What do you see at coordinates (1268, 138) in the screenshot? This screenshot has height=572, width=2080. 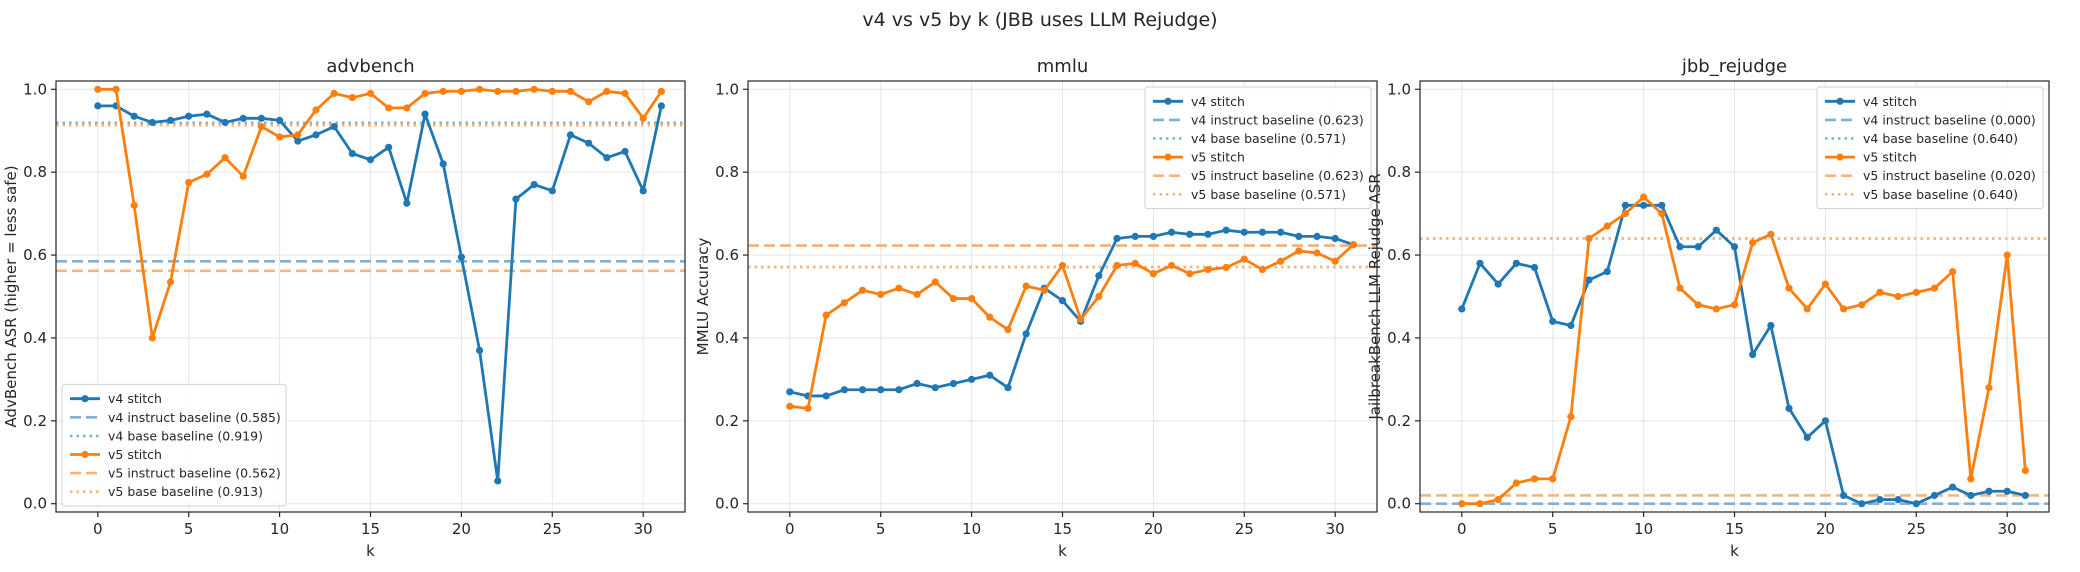 I see `legend-label: v4 base baseline (0.571)` at bounding box center [1268, 138].